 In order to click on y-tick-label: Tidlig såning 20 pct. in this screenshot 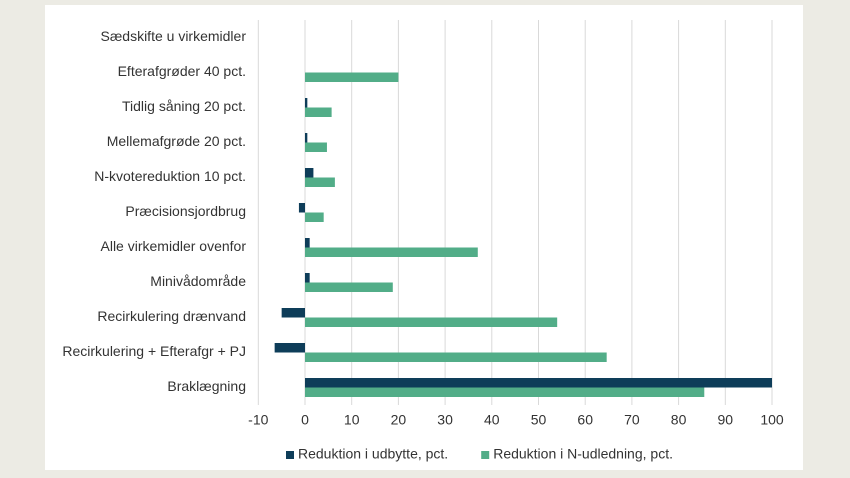, I will do `click(184, 106)`.